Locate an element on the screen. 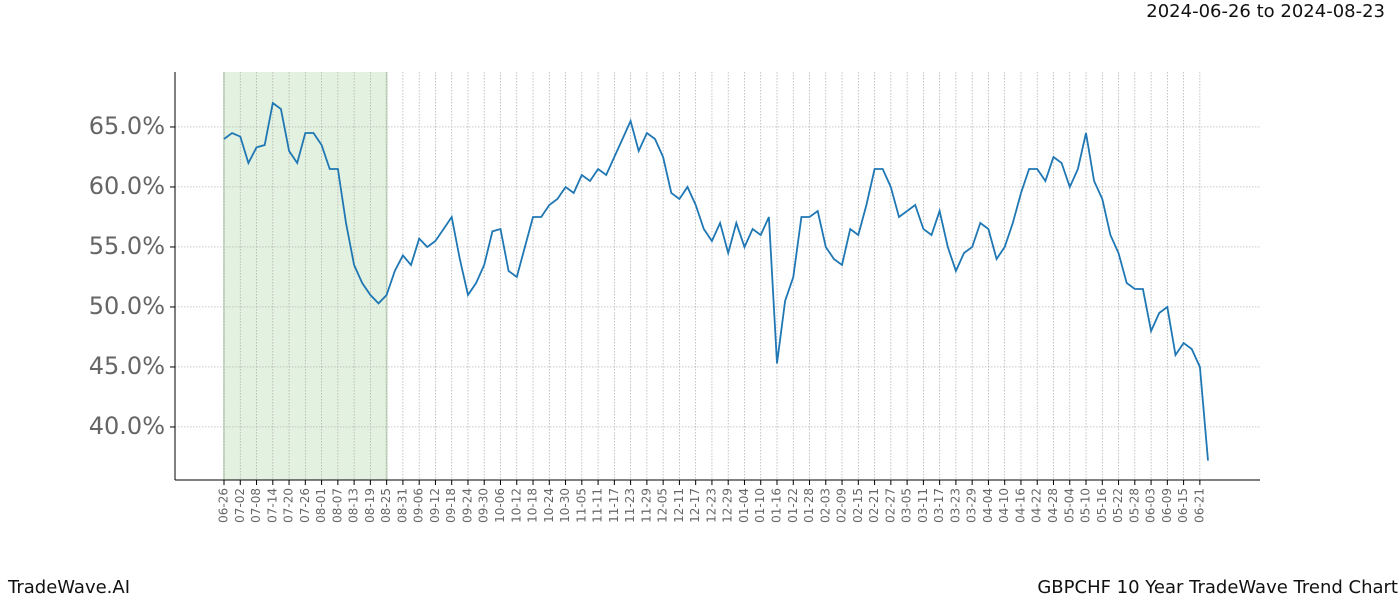  x-tick-label: 02-15 is located at coordinates (858, 505).